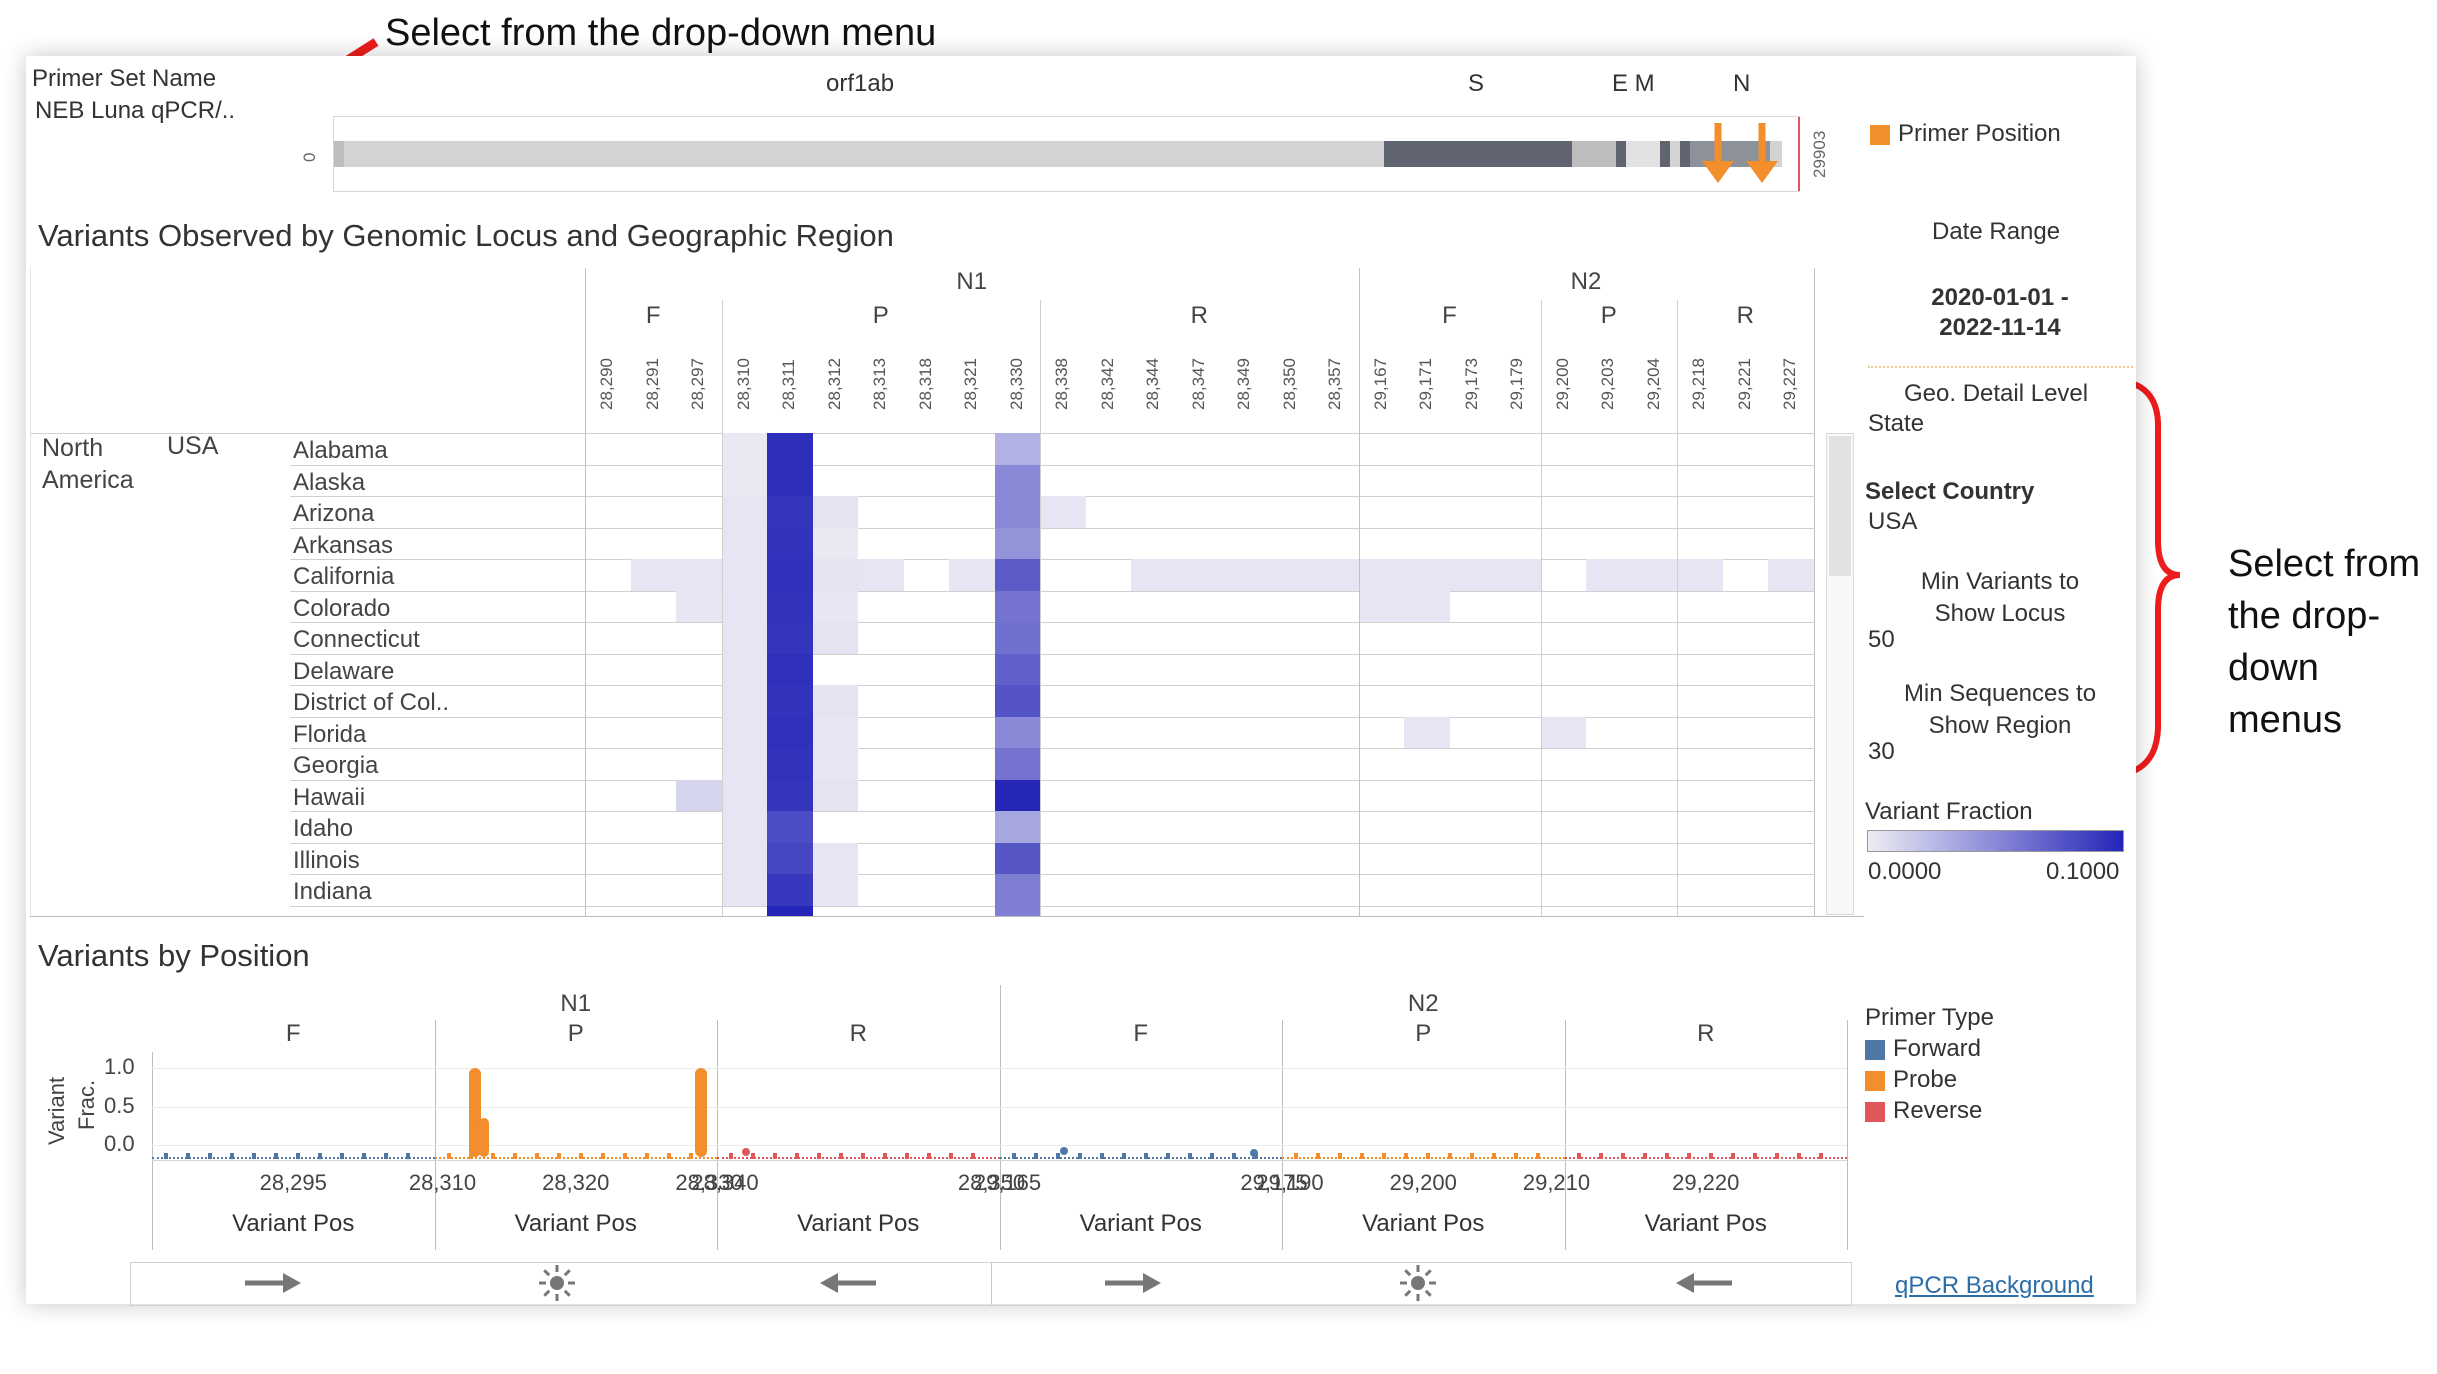  Describe the element at coordinates (859, 154) in the screenshot. I see `orf1ab-segment` at that location.